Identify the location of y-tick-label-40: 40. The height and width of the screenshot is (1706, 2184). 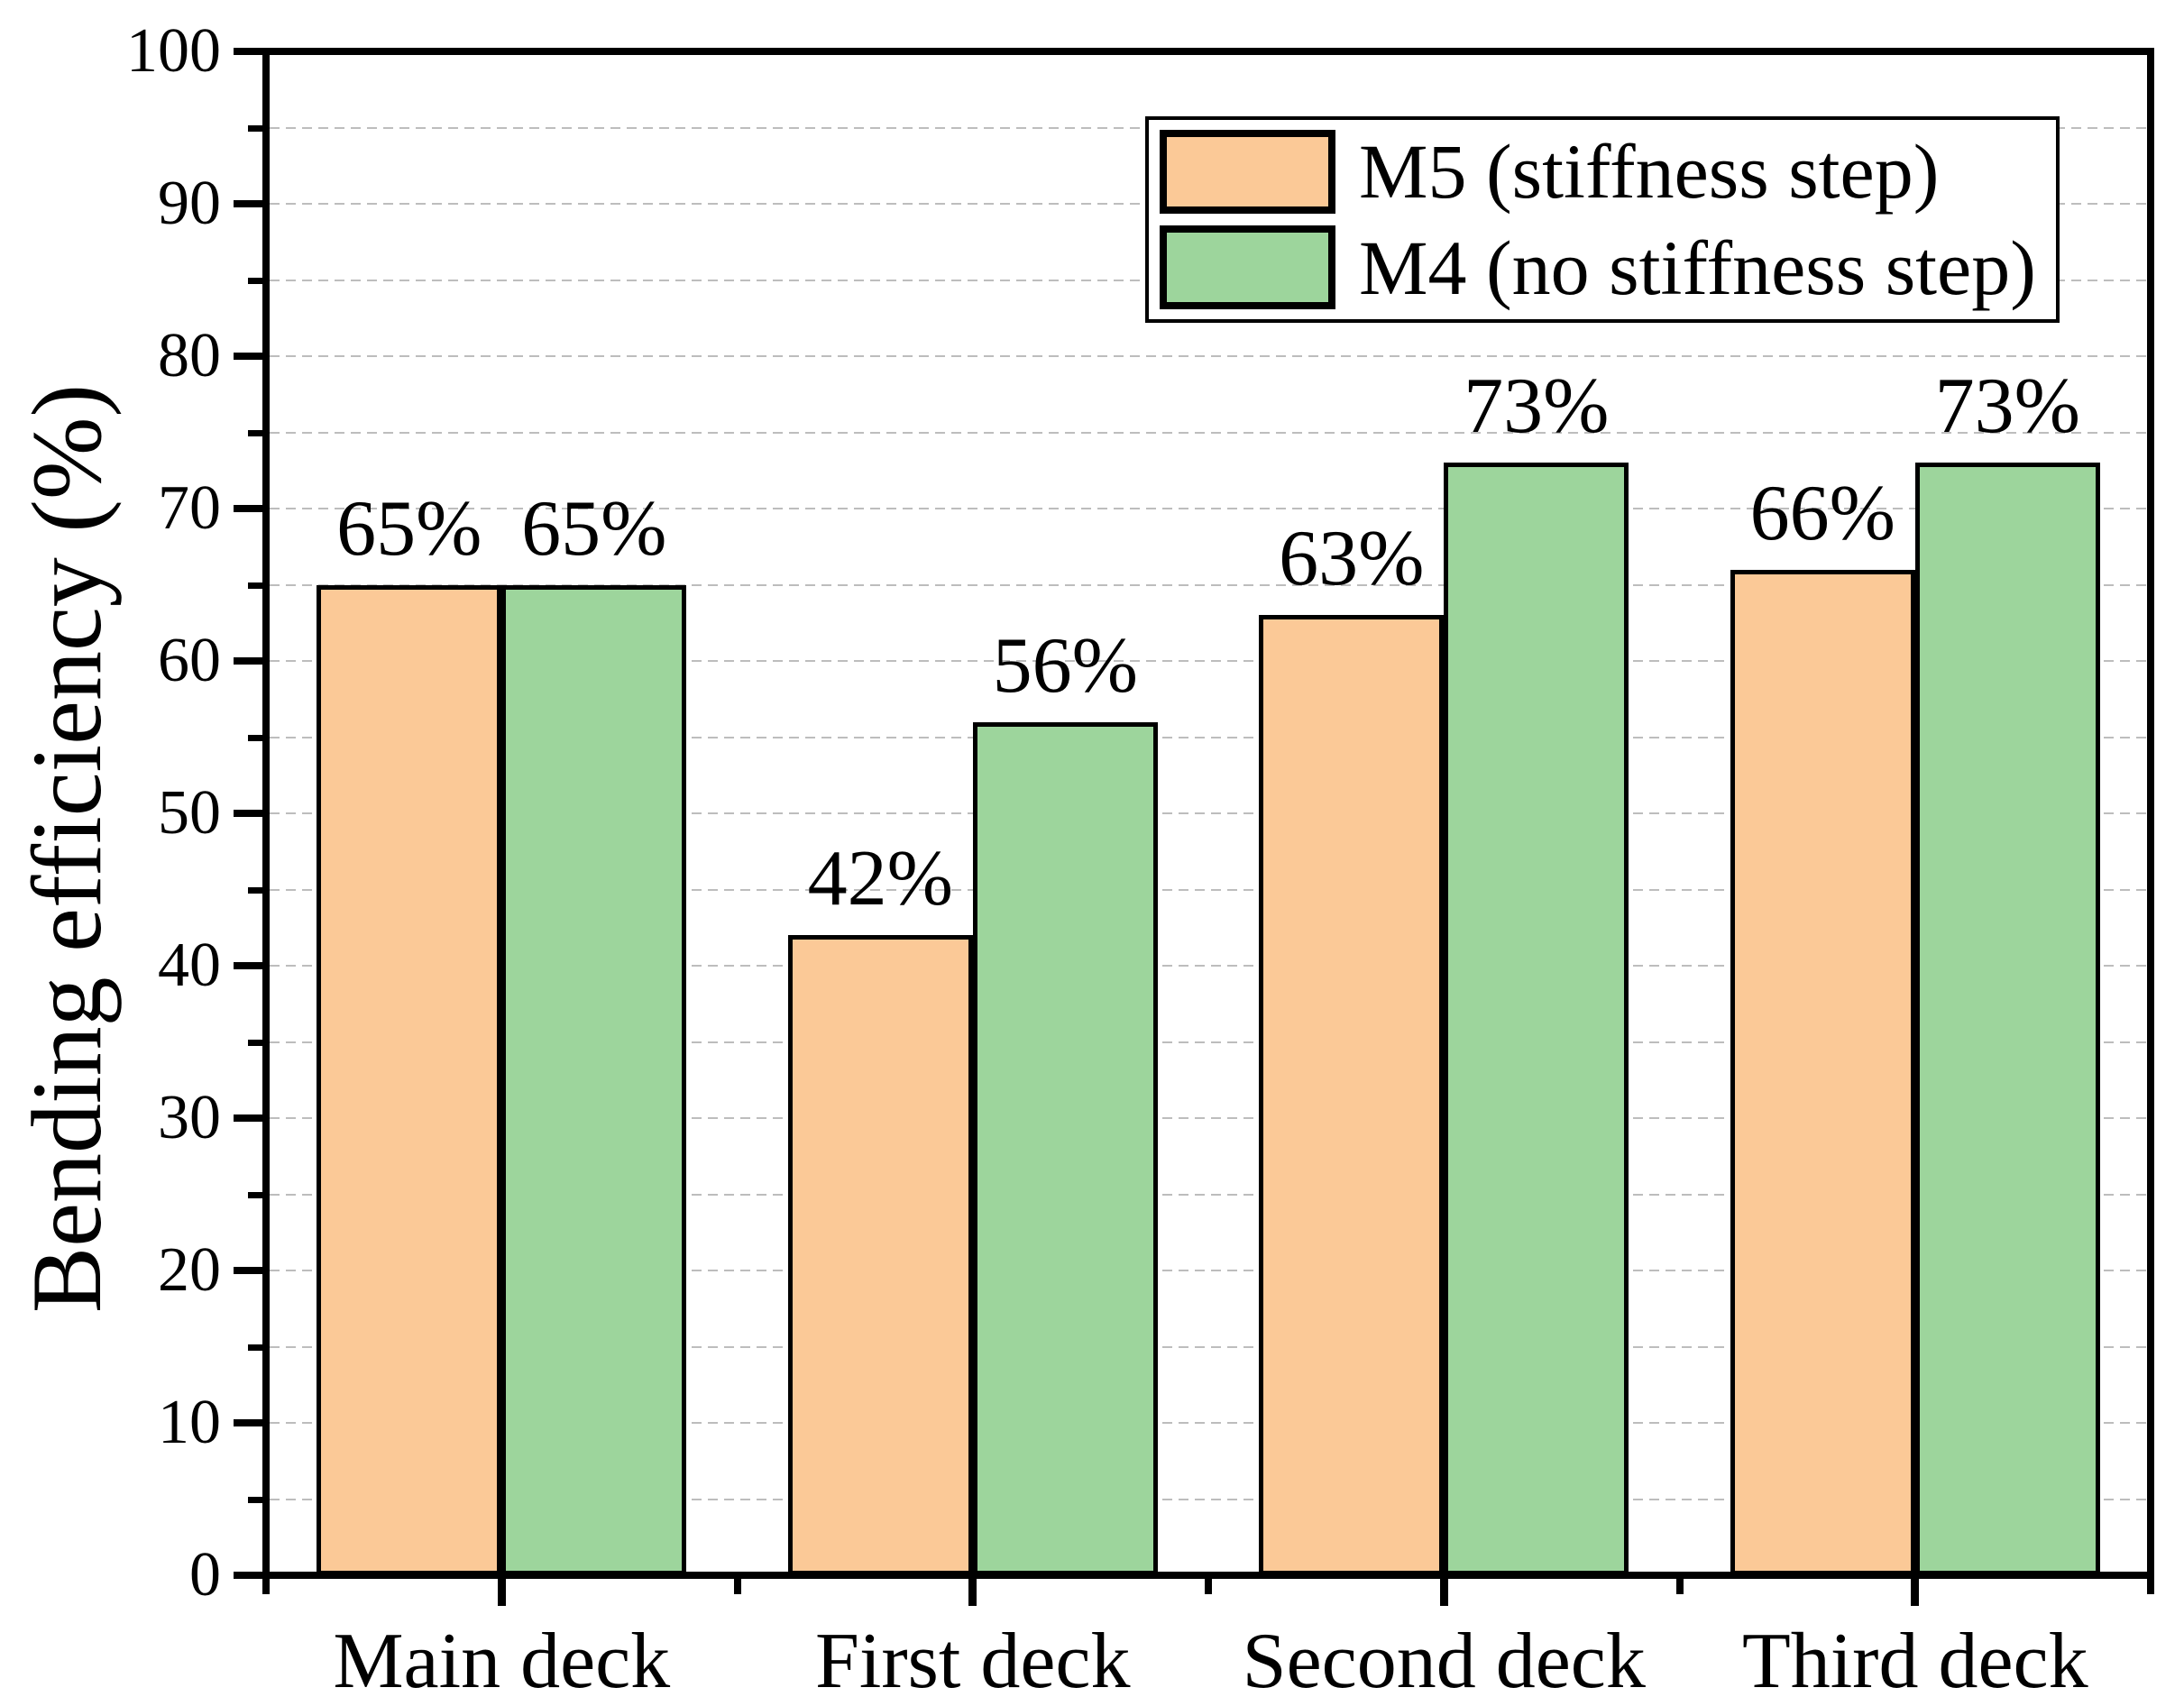
(190, 965).